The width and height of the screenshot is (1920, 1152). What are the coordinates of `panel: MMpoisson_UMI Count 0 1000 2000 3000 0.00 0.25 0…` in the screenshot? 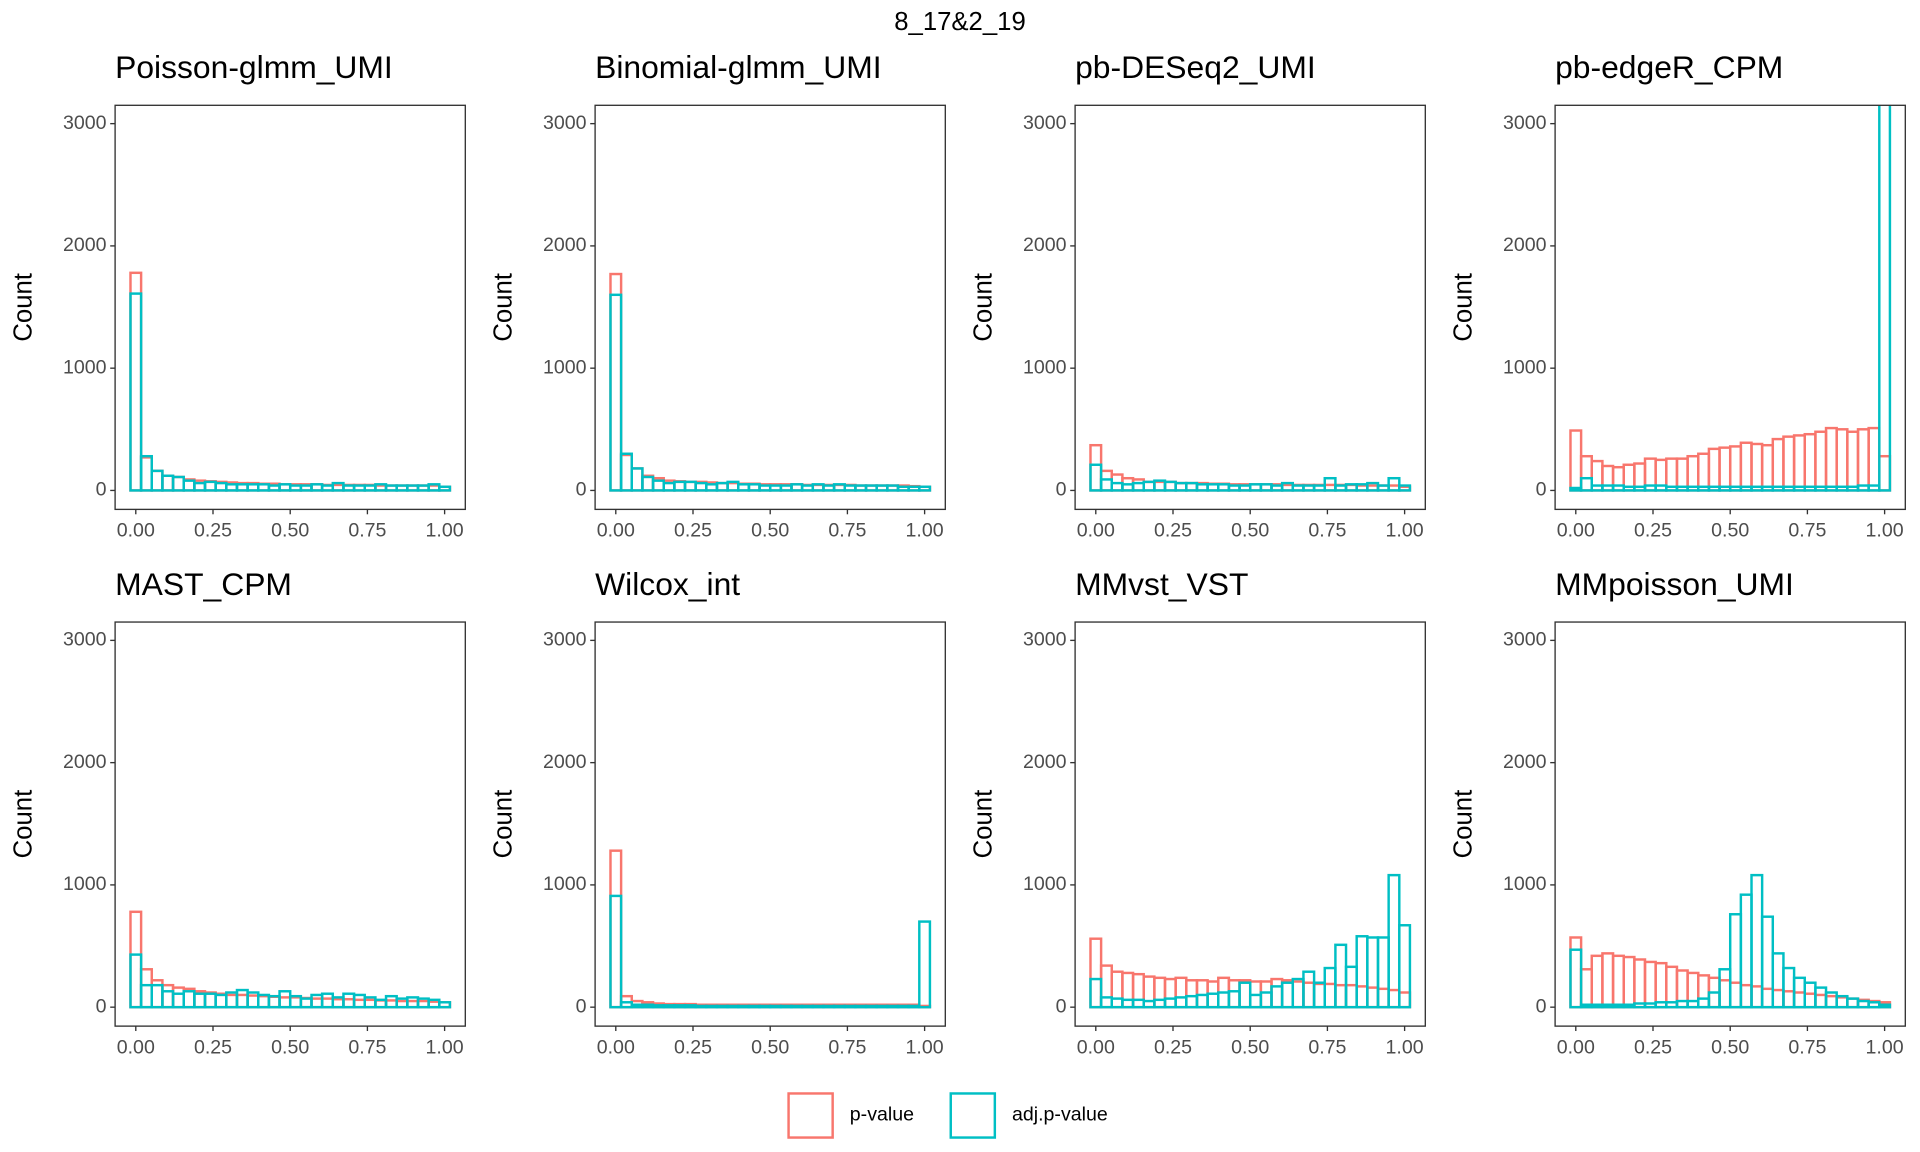 It's located at (1677, 812).